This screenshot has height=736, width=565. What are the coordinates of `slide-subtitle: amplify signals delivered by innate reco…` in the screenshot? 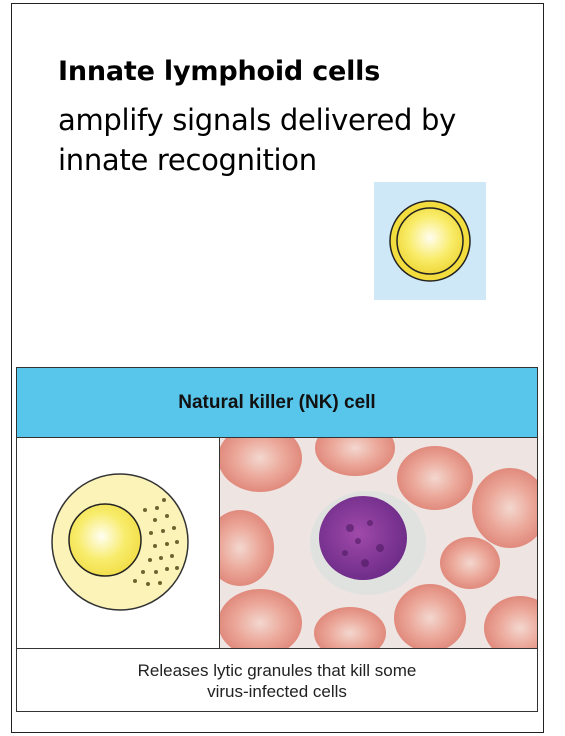 It's located at (257, 140).